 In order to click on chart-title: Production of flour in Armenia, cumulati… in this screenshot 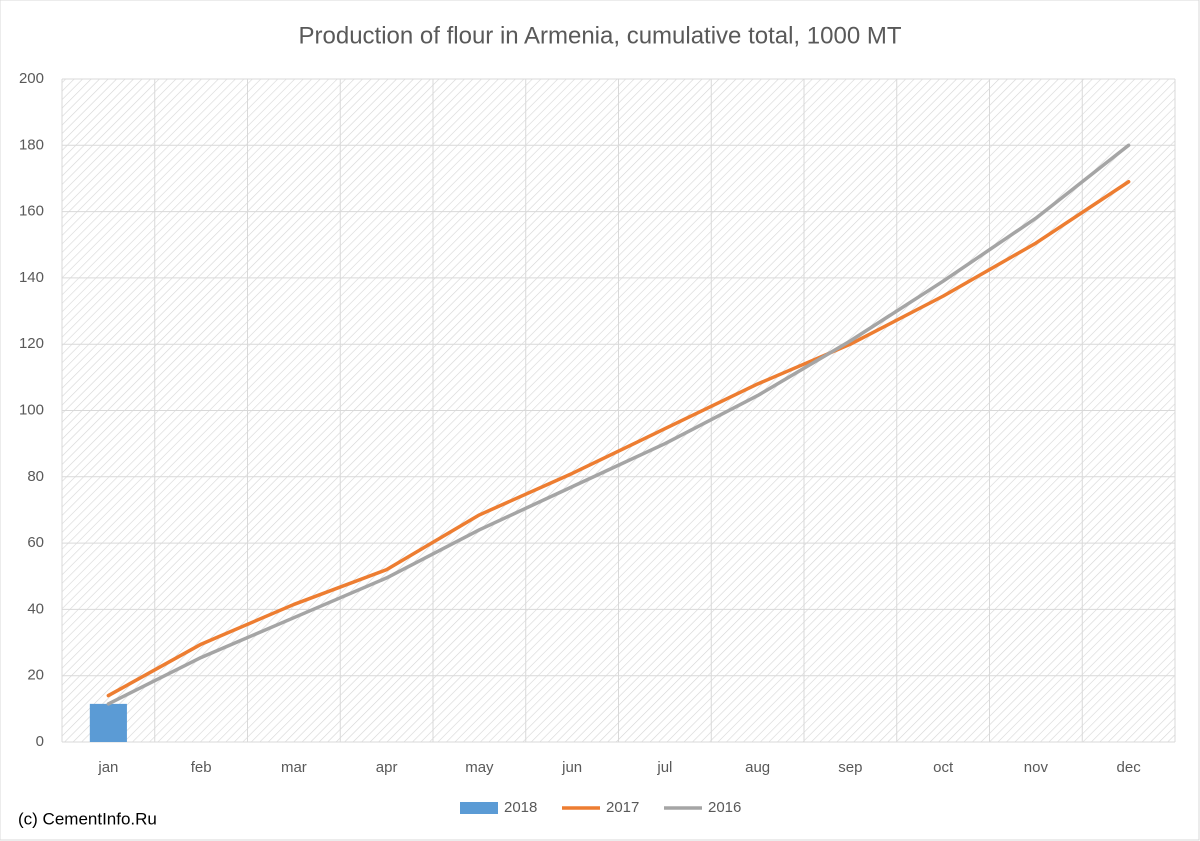, I will do `click(600, 35)`.